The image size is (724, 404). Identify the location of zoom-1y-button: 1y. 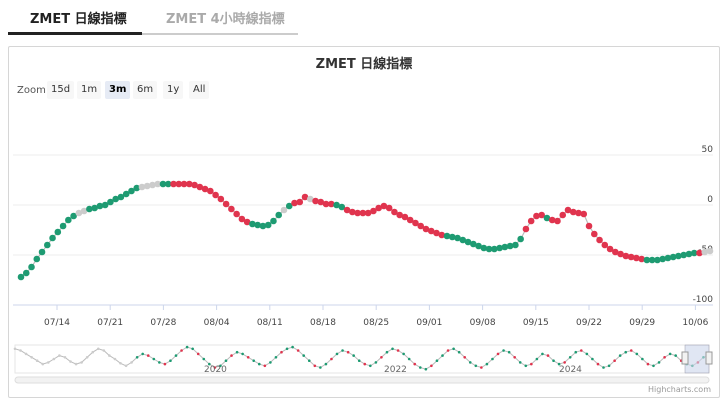
(173, 90).